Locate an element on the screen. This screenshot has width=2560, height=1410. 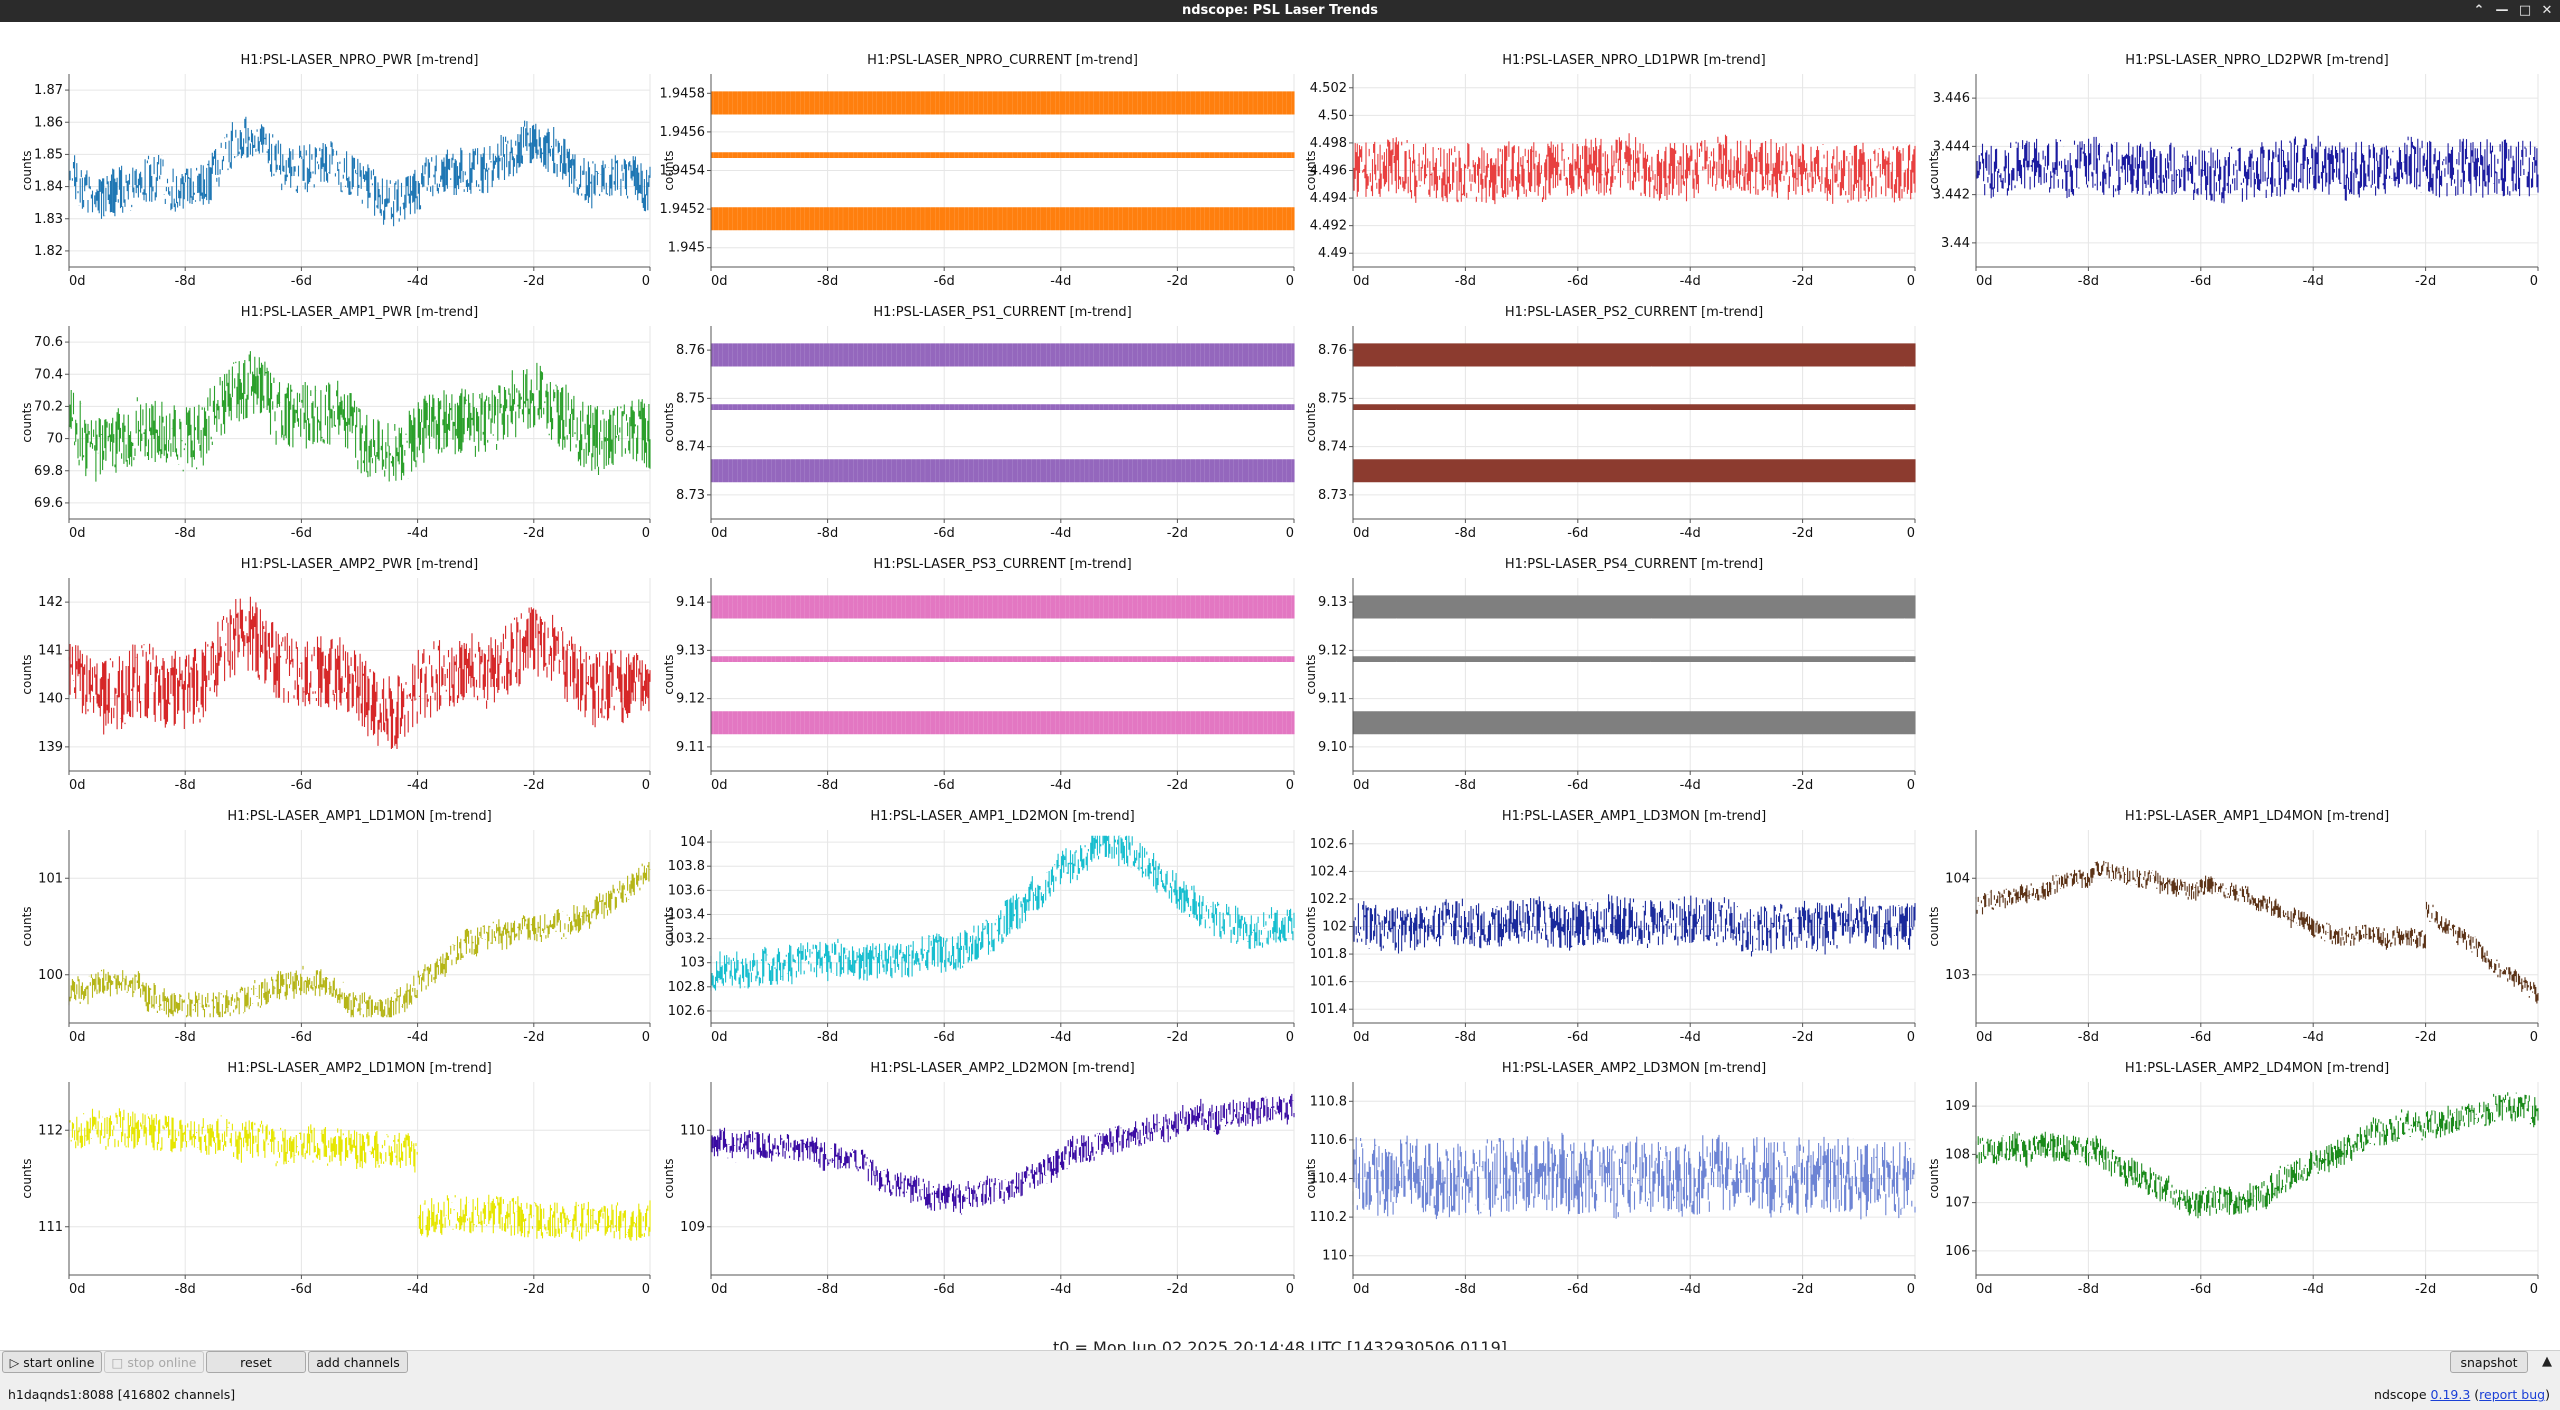
plot-title: H1:PSL-LASER_PS2_CURRENT [m-trend] is located at coordinates (1634, 312).